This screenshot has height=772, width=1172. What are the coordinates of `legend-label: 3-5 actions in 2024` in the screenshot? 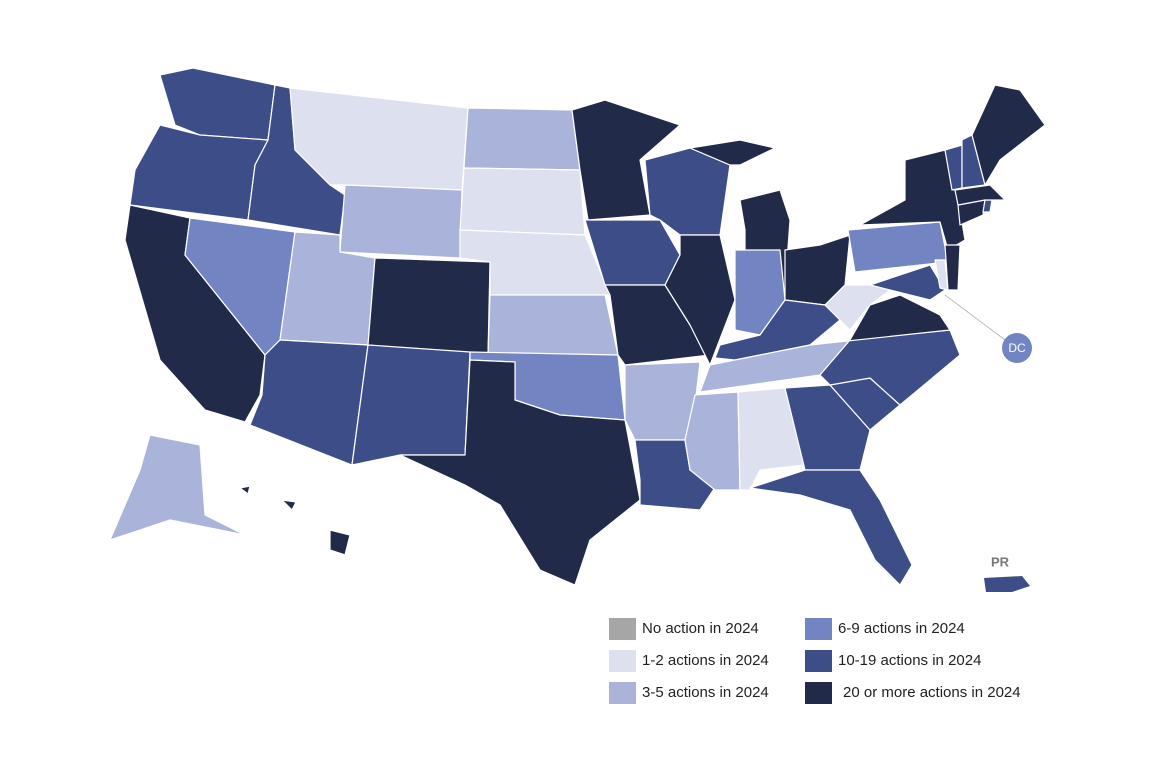 It's located at (705, 692).